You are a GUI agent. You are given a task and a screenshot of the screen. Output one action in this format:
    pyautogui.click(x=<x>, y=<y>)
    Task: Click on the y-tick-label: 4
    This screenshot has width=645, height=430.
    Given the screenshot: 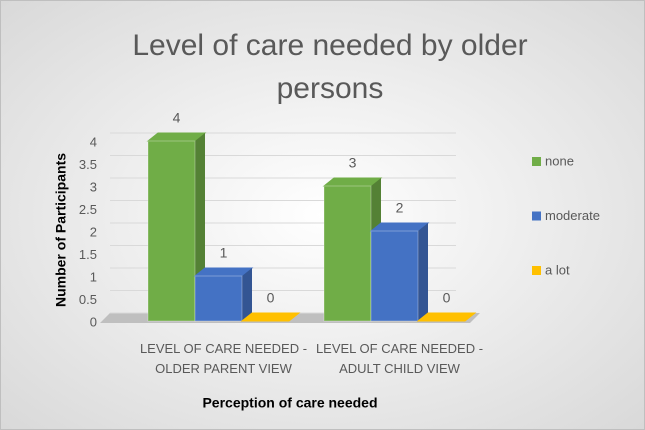 What is the action you would take?
    pyautogui.click(x=93, y=141)
    